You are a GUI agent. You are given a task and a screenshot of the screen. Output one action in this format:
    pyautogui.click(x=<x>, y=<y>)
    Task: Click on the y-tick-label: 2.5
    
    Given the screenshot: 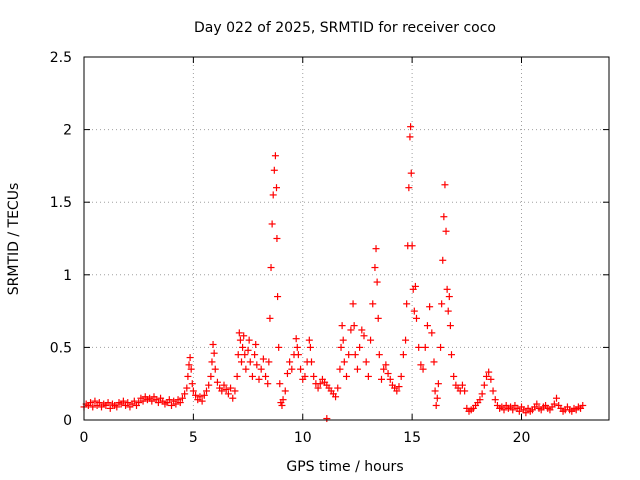 What is the action you would take?
    pyautogui.click(x=61, y=58)
    